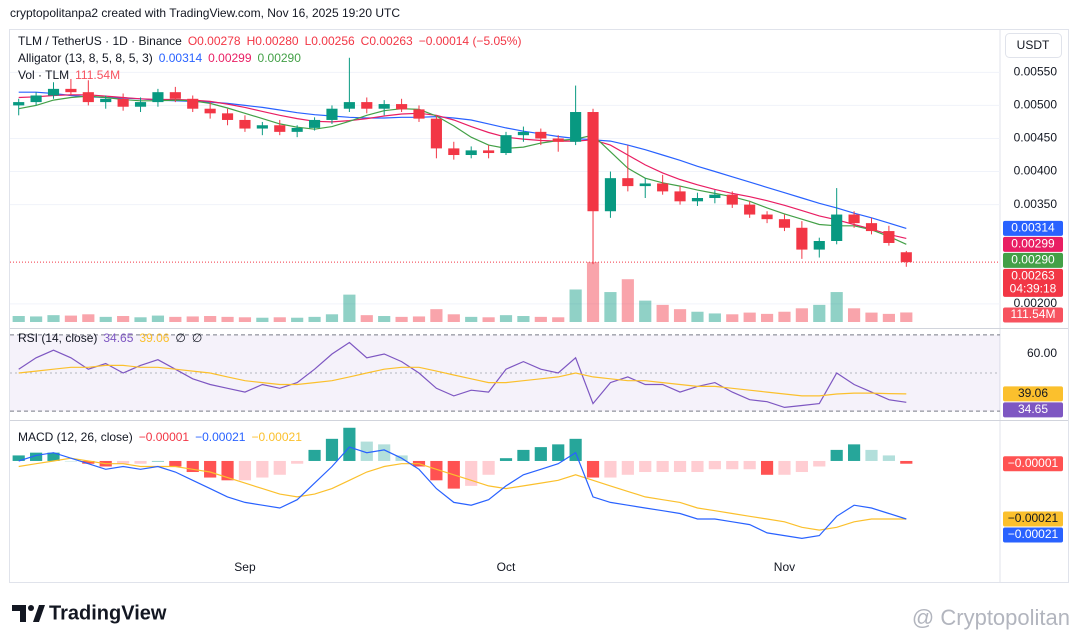  Describe the element at coordinates (214, 41) in the screenshot. I see `legend-item: O0.00278` at that location.